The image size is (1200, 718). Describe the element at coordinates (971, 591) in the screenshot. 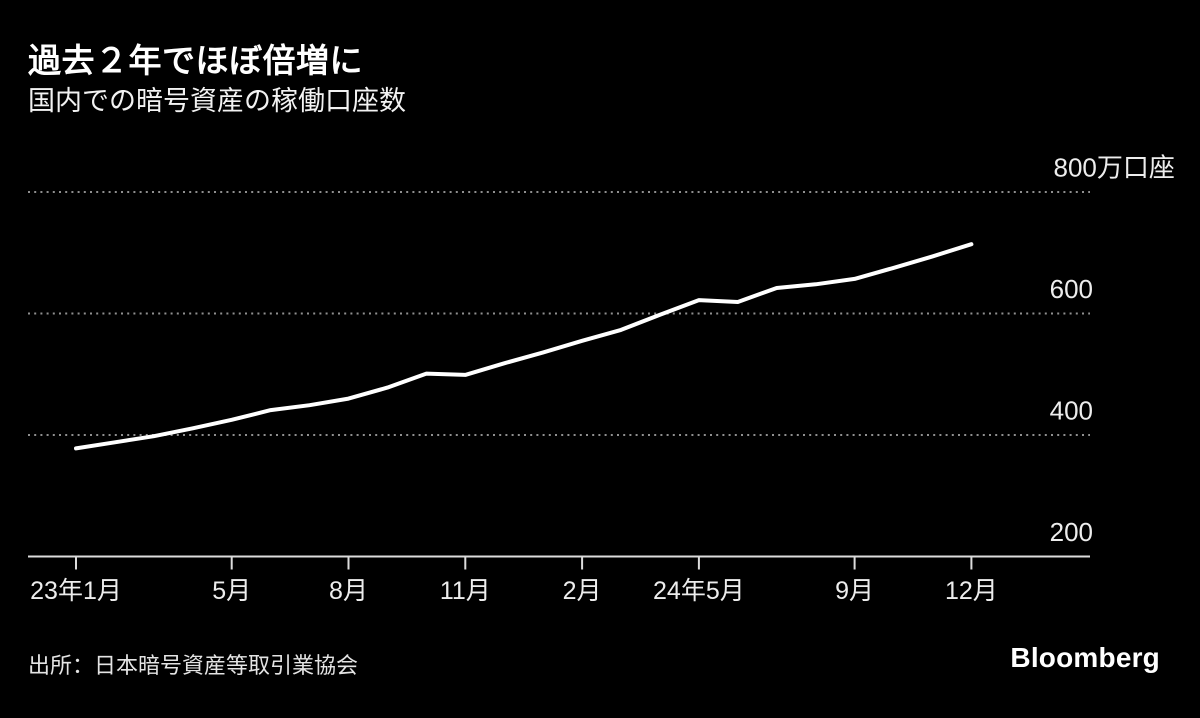

I see `x-tick-label: 12月` at that location.